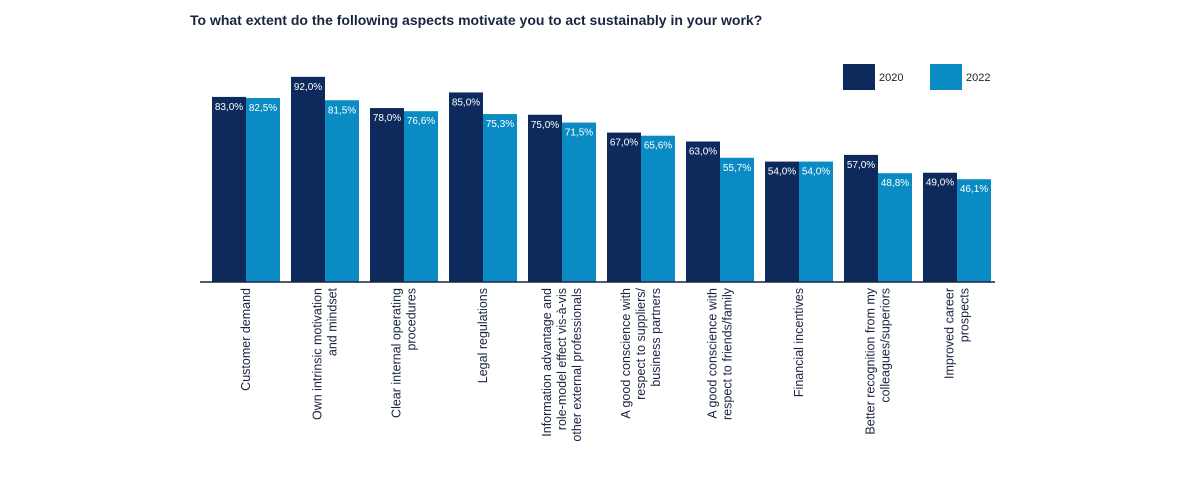  I want to click on bar-value-label: 75,3%, so click(500, 124).